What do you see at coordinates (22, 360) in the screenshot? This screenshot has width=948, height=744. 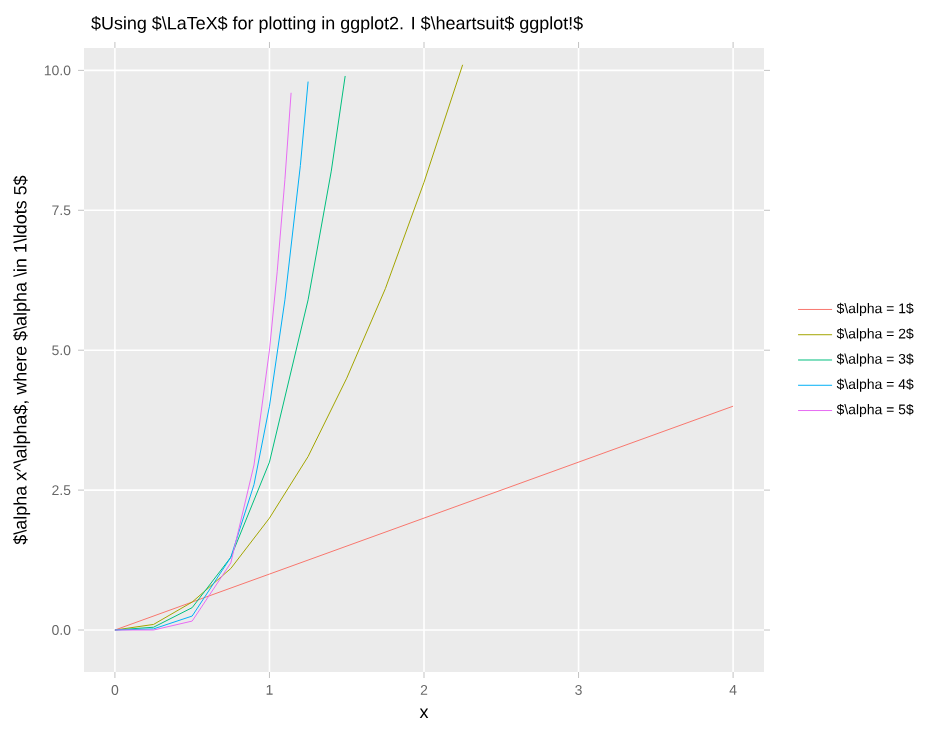 I see `y-axis-title: $\alpha x^\alpha$, where $\alpha \in 1\ldots 5$` at bounding box center [22, 360].